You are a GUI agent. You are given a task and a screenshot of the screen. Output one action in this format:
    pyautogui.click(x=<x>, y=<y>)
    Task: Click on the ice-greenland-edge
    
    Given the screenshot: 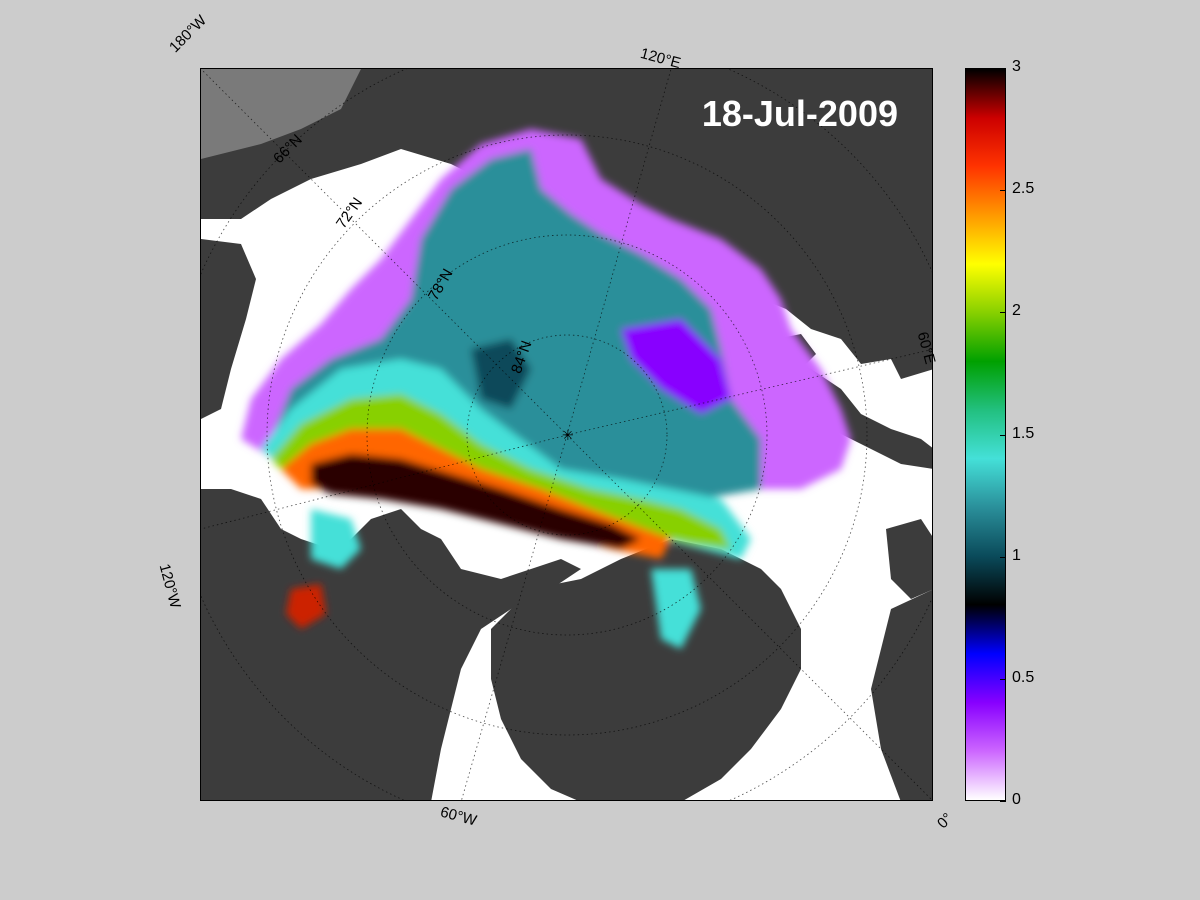 What is the action you would take?
    pyautogui.click(x=676, y=609)
    